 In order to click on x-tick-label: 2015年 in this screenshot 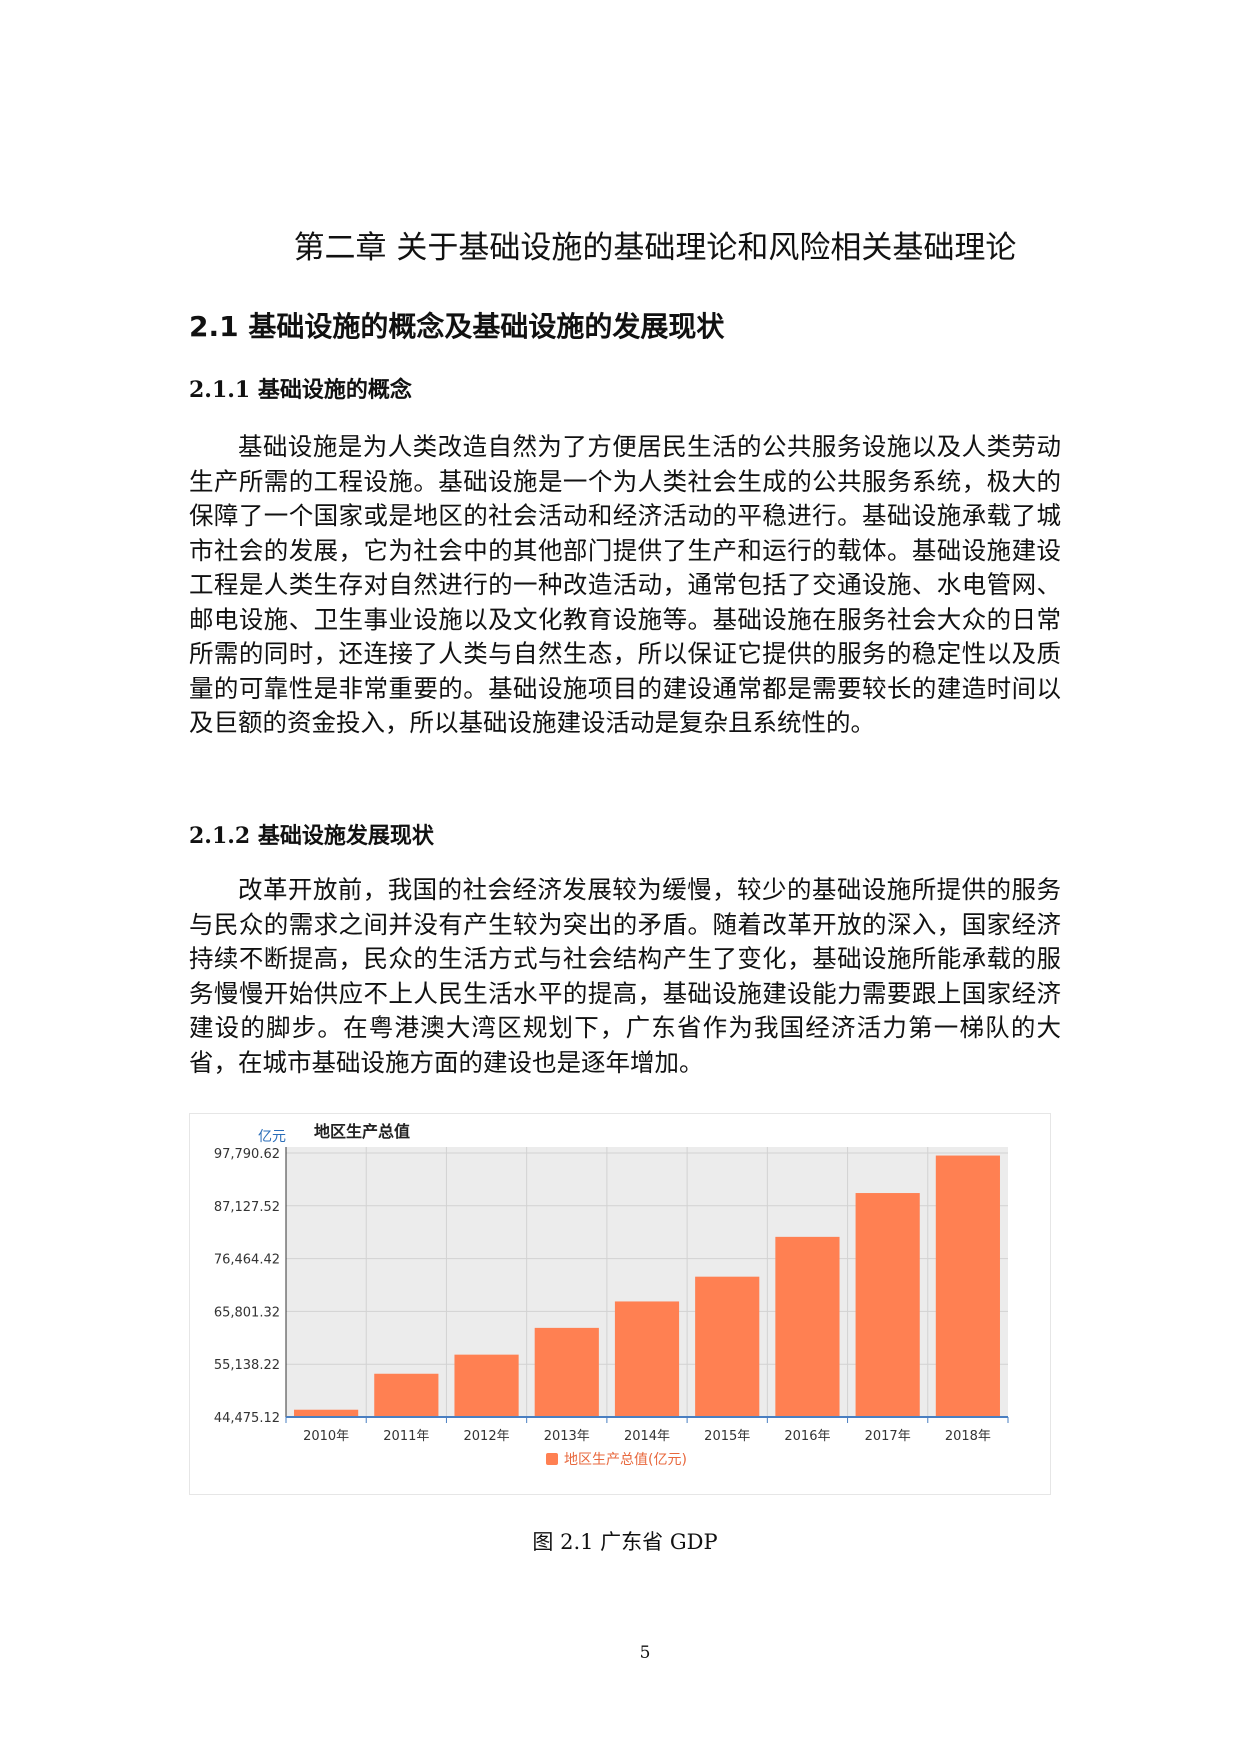, I will do `click(727, 1436)`.